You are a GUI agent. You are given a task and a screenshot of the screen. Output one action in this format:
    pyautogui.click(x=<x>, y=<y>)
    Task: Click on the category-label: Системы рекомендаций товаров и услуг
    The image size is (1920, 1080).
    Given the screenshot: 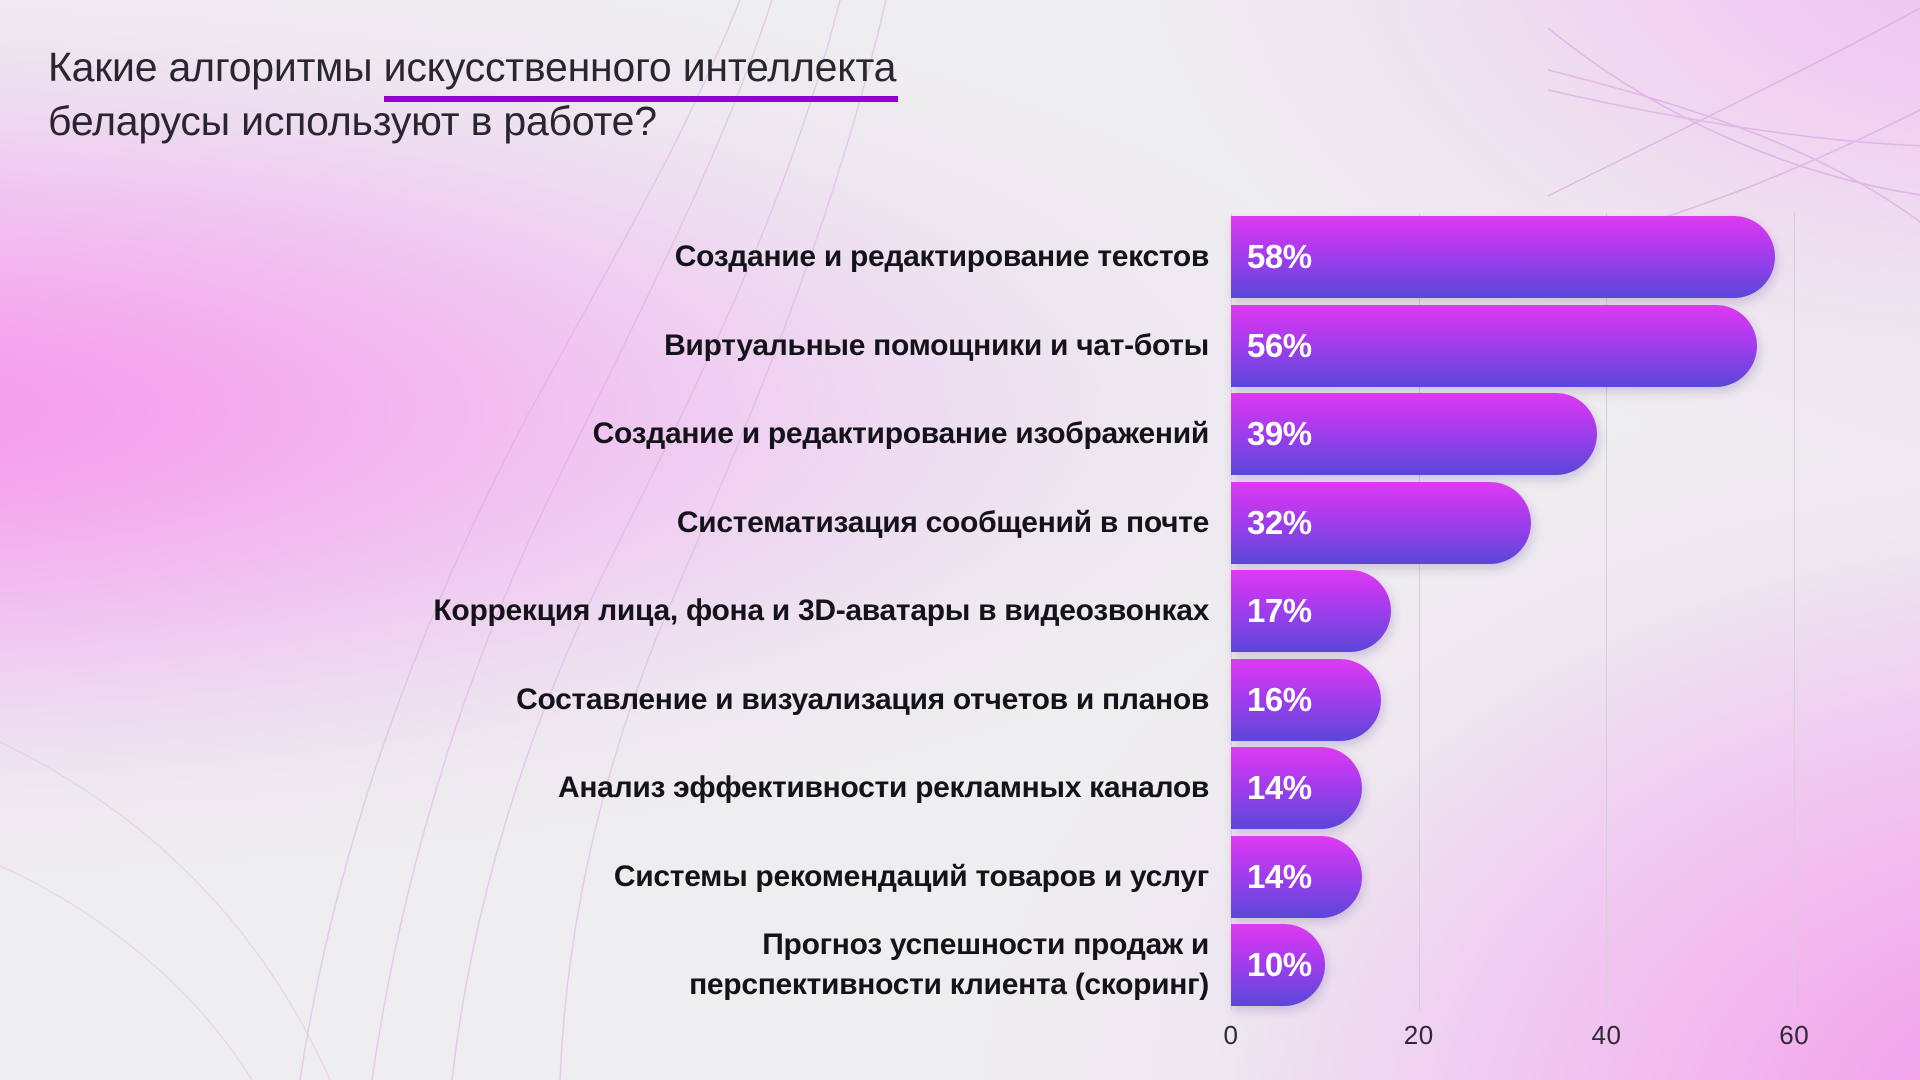 What is the action you would take?
    pyautogui.click(x=911, y=876)
    